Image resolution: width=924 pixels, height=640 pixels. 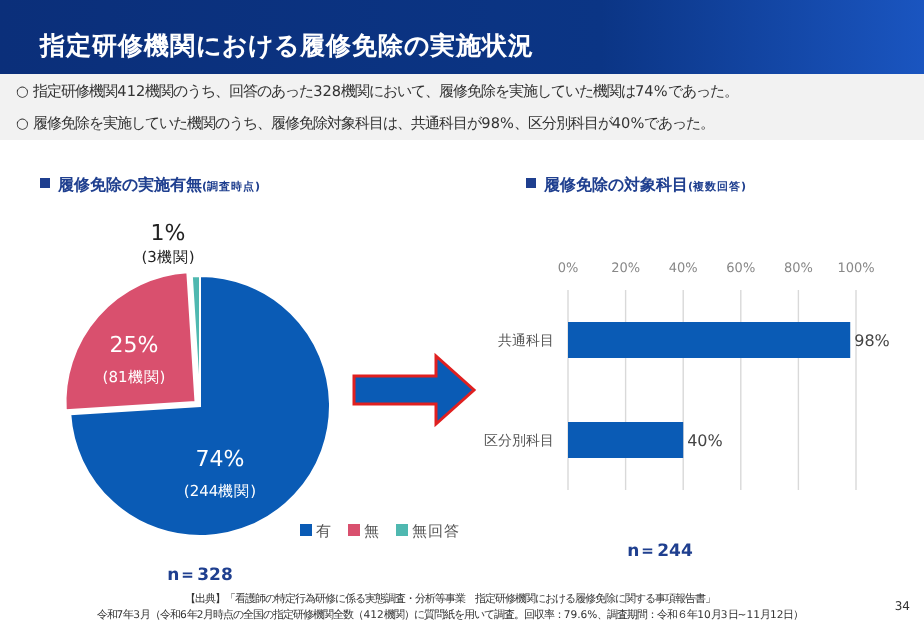 What do you see at coordinates (615, 184) in the screenshot?
I see `chart-title: 履修免除の対象科目` at bounding box center [615, 184].